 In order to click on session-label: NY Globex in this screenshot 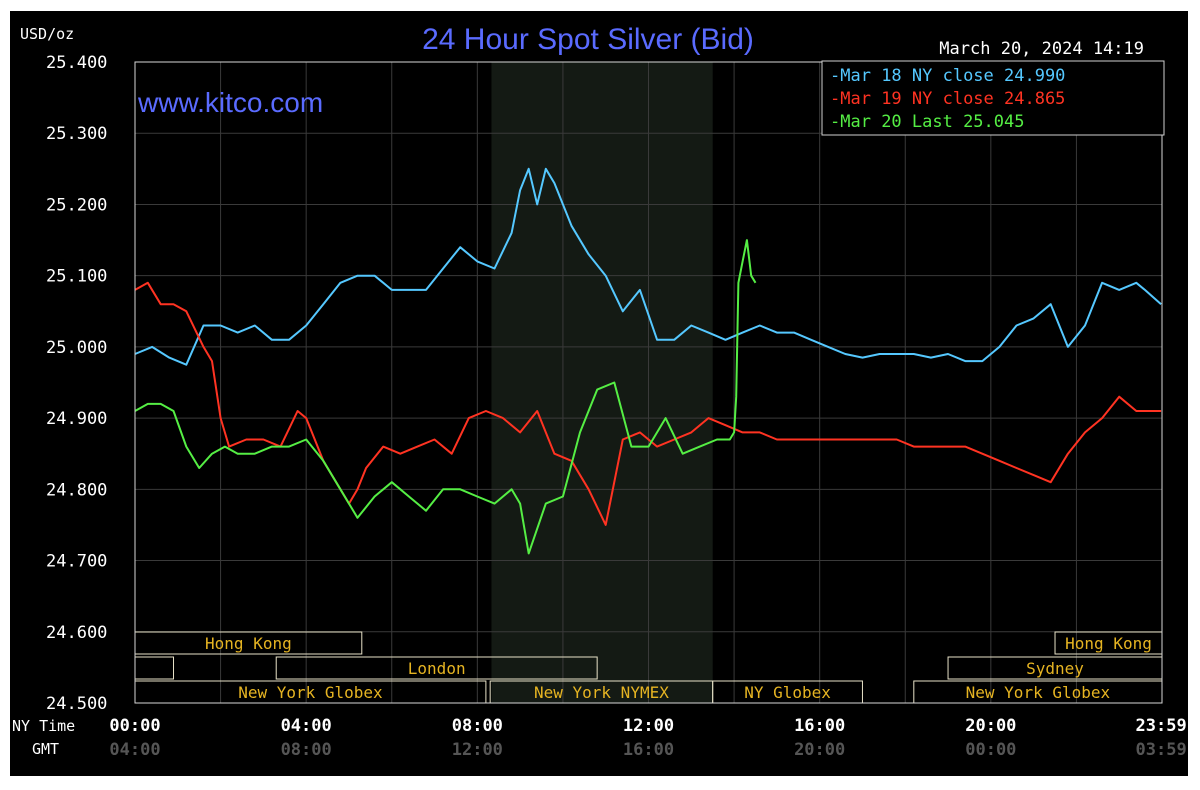, I will do `click(787, 692)`.